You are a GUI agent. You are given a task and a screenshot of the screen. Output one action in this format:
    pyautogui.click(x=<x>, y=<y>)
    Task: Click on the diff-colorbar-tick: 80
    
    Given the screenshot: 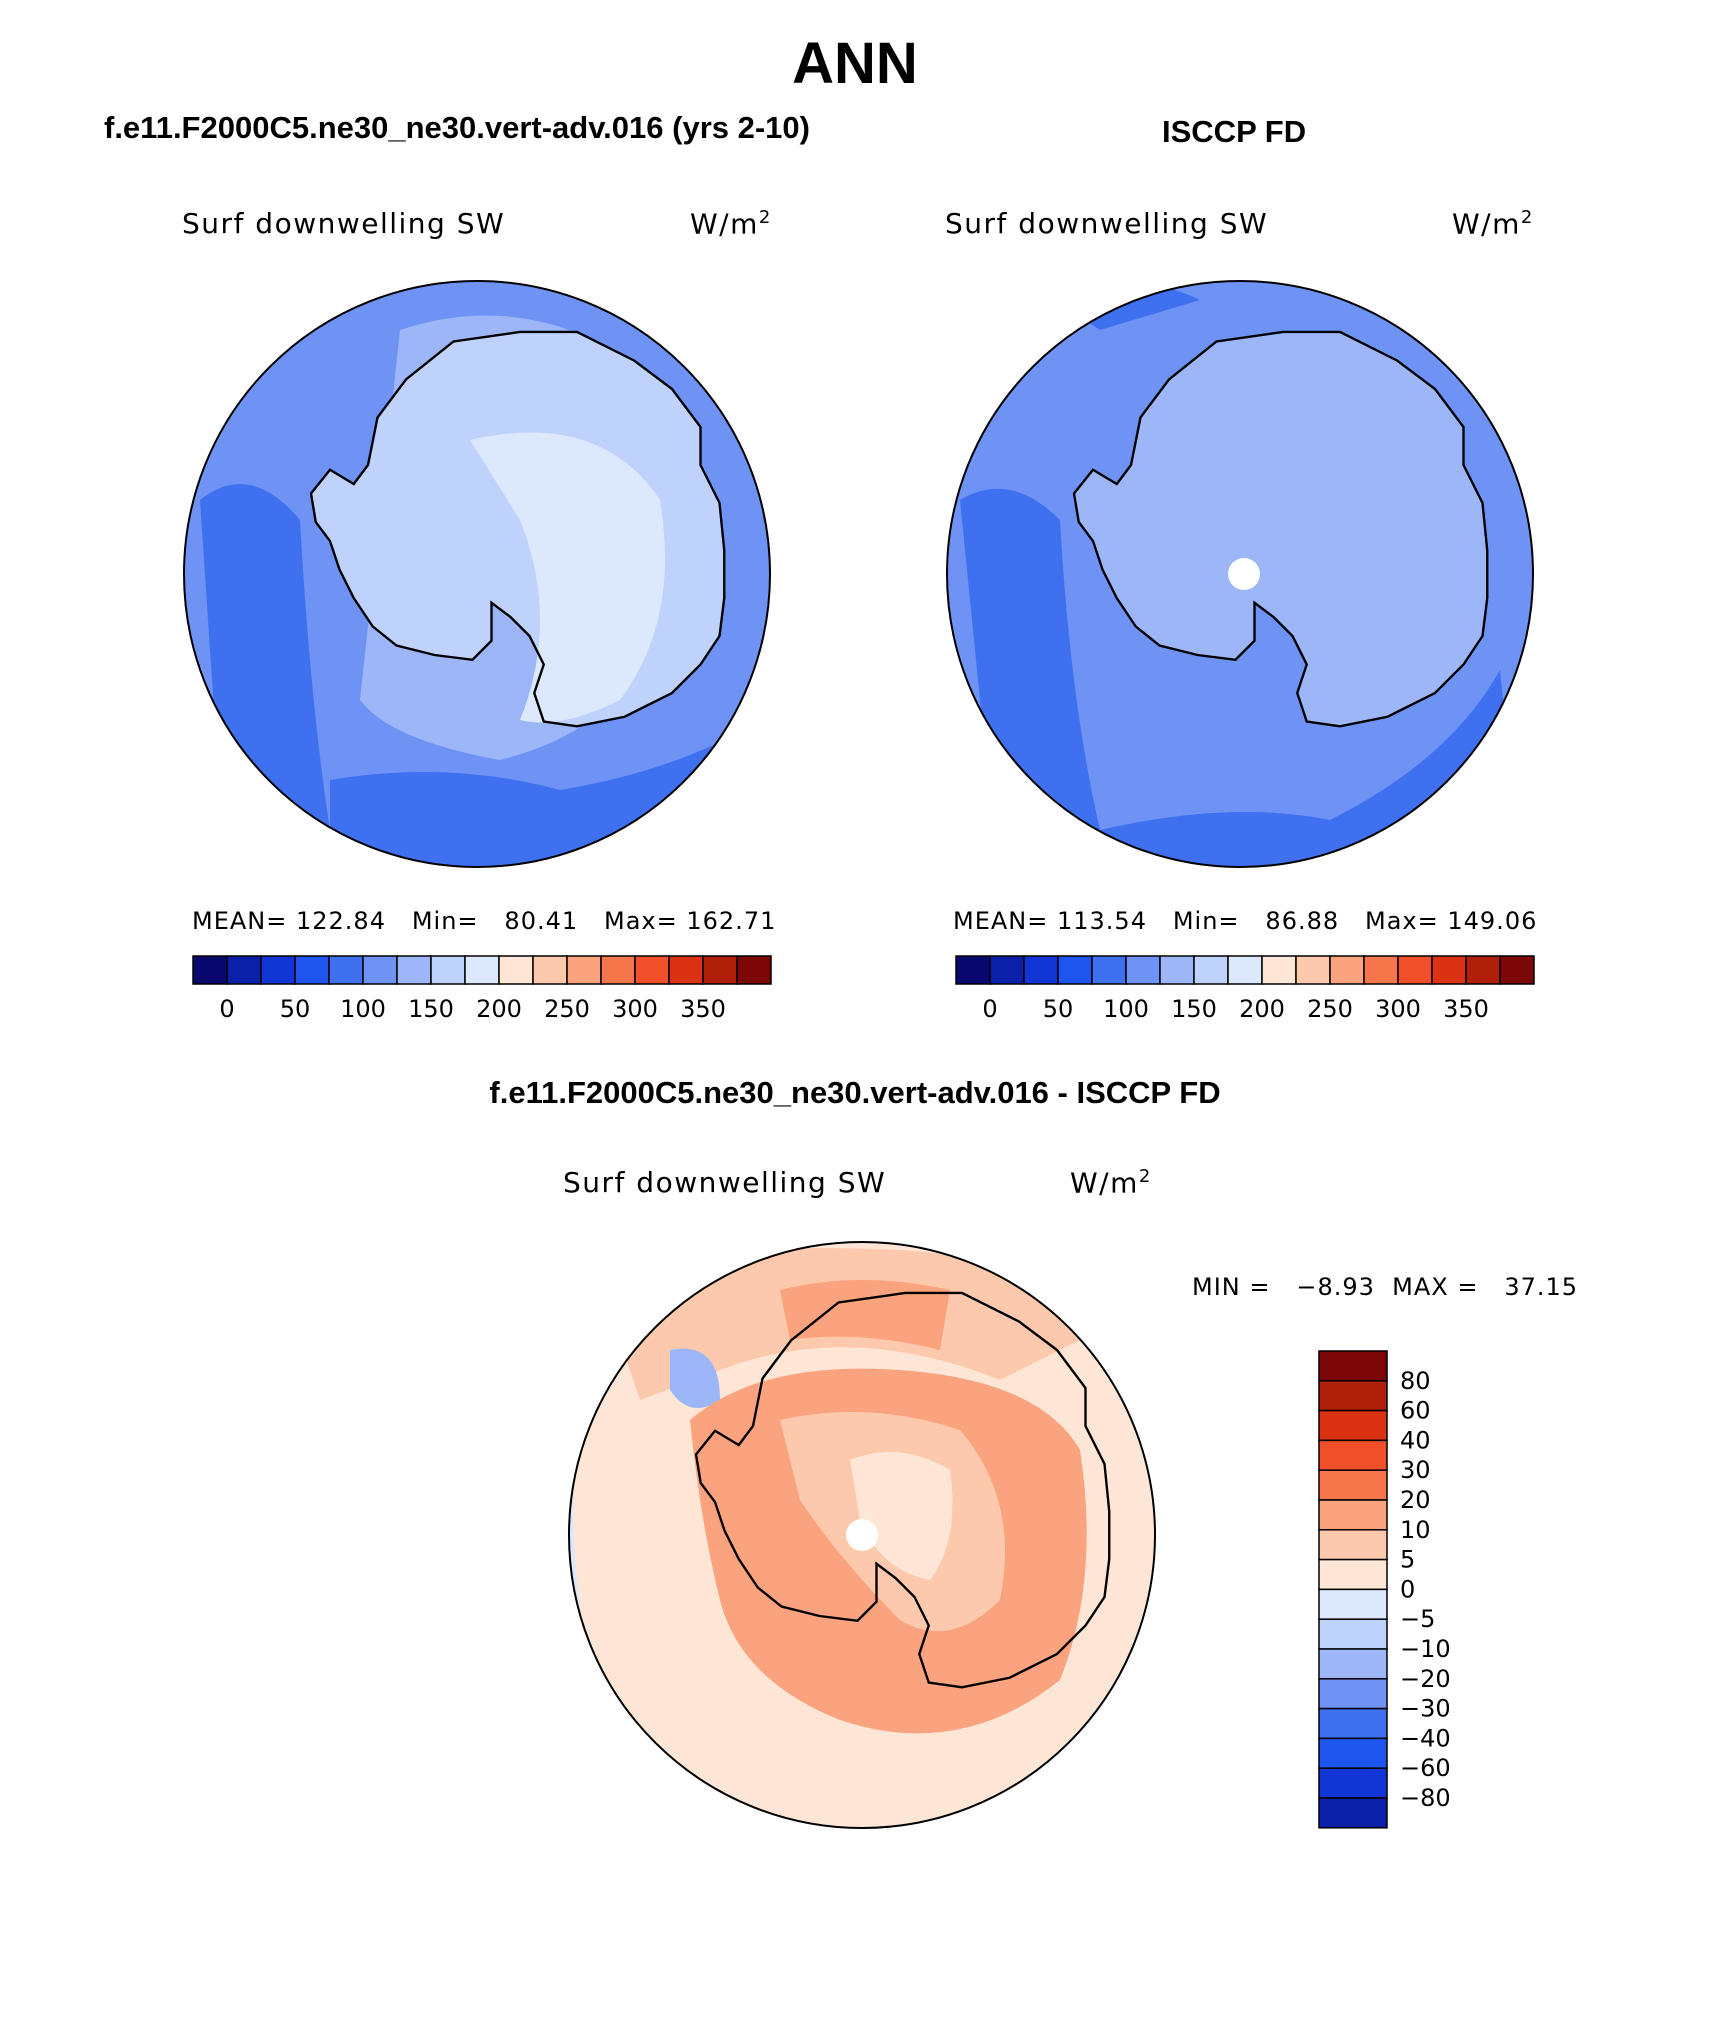 What is the action you would take?
    pyautogui.click(x=1415, y=1381)
    